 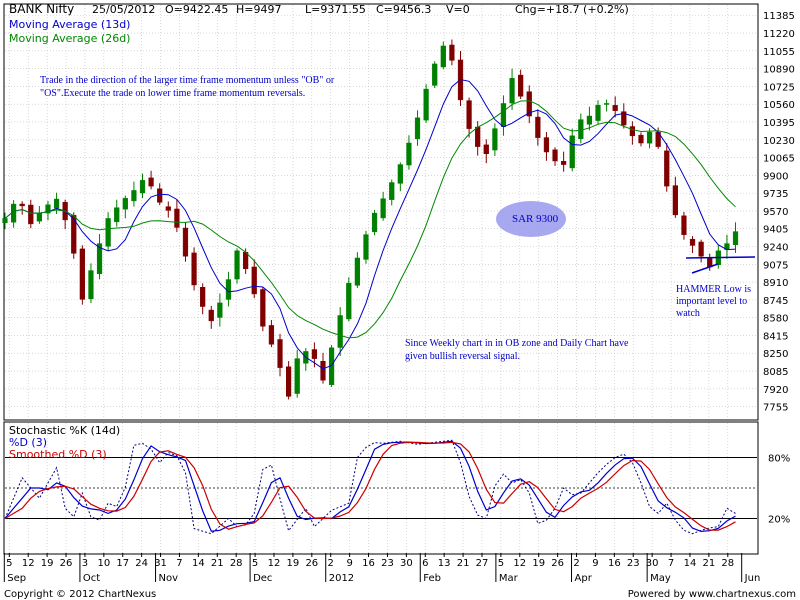 What do you see at coordinates (41, 9) in the screenshot?
I see `symbol-label: BANK Nifty` at bounding box center [41, 9].